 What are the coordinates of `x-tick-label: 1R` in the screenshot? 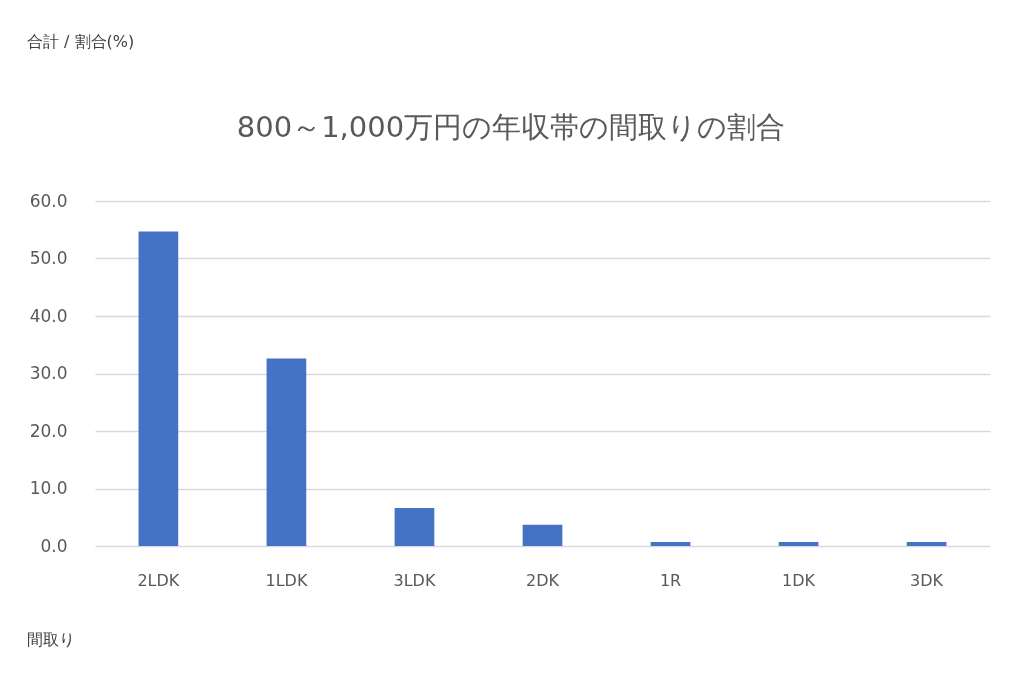 It's located at (670, 580).